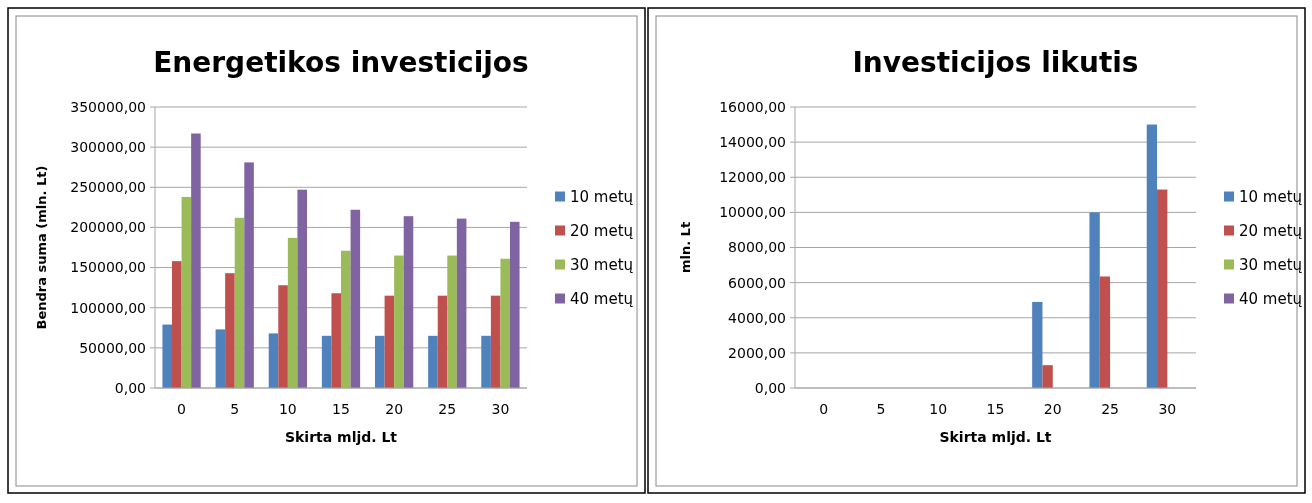  What do you see at coordinates (108, 227) in the screenshot?
I see `y-tick-label: 200000,00` at bounding box center [108, 227].